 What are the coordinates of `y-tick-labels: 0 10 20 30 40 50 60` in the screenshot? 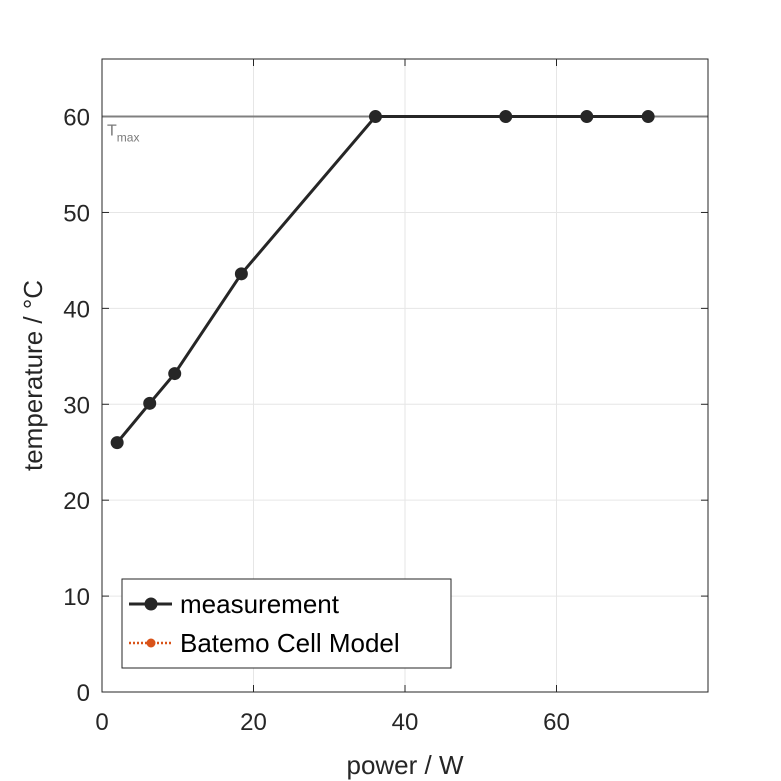 It's located at (76, 406).